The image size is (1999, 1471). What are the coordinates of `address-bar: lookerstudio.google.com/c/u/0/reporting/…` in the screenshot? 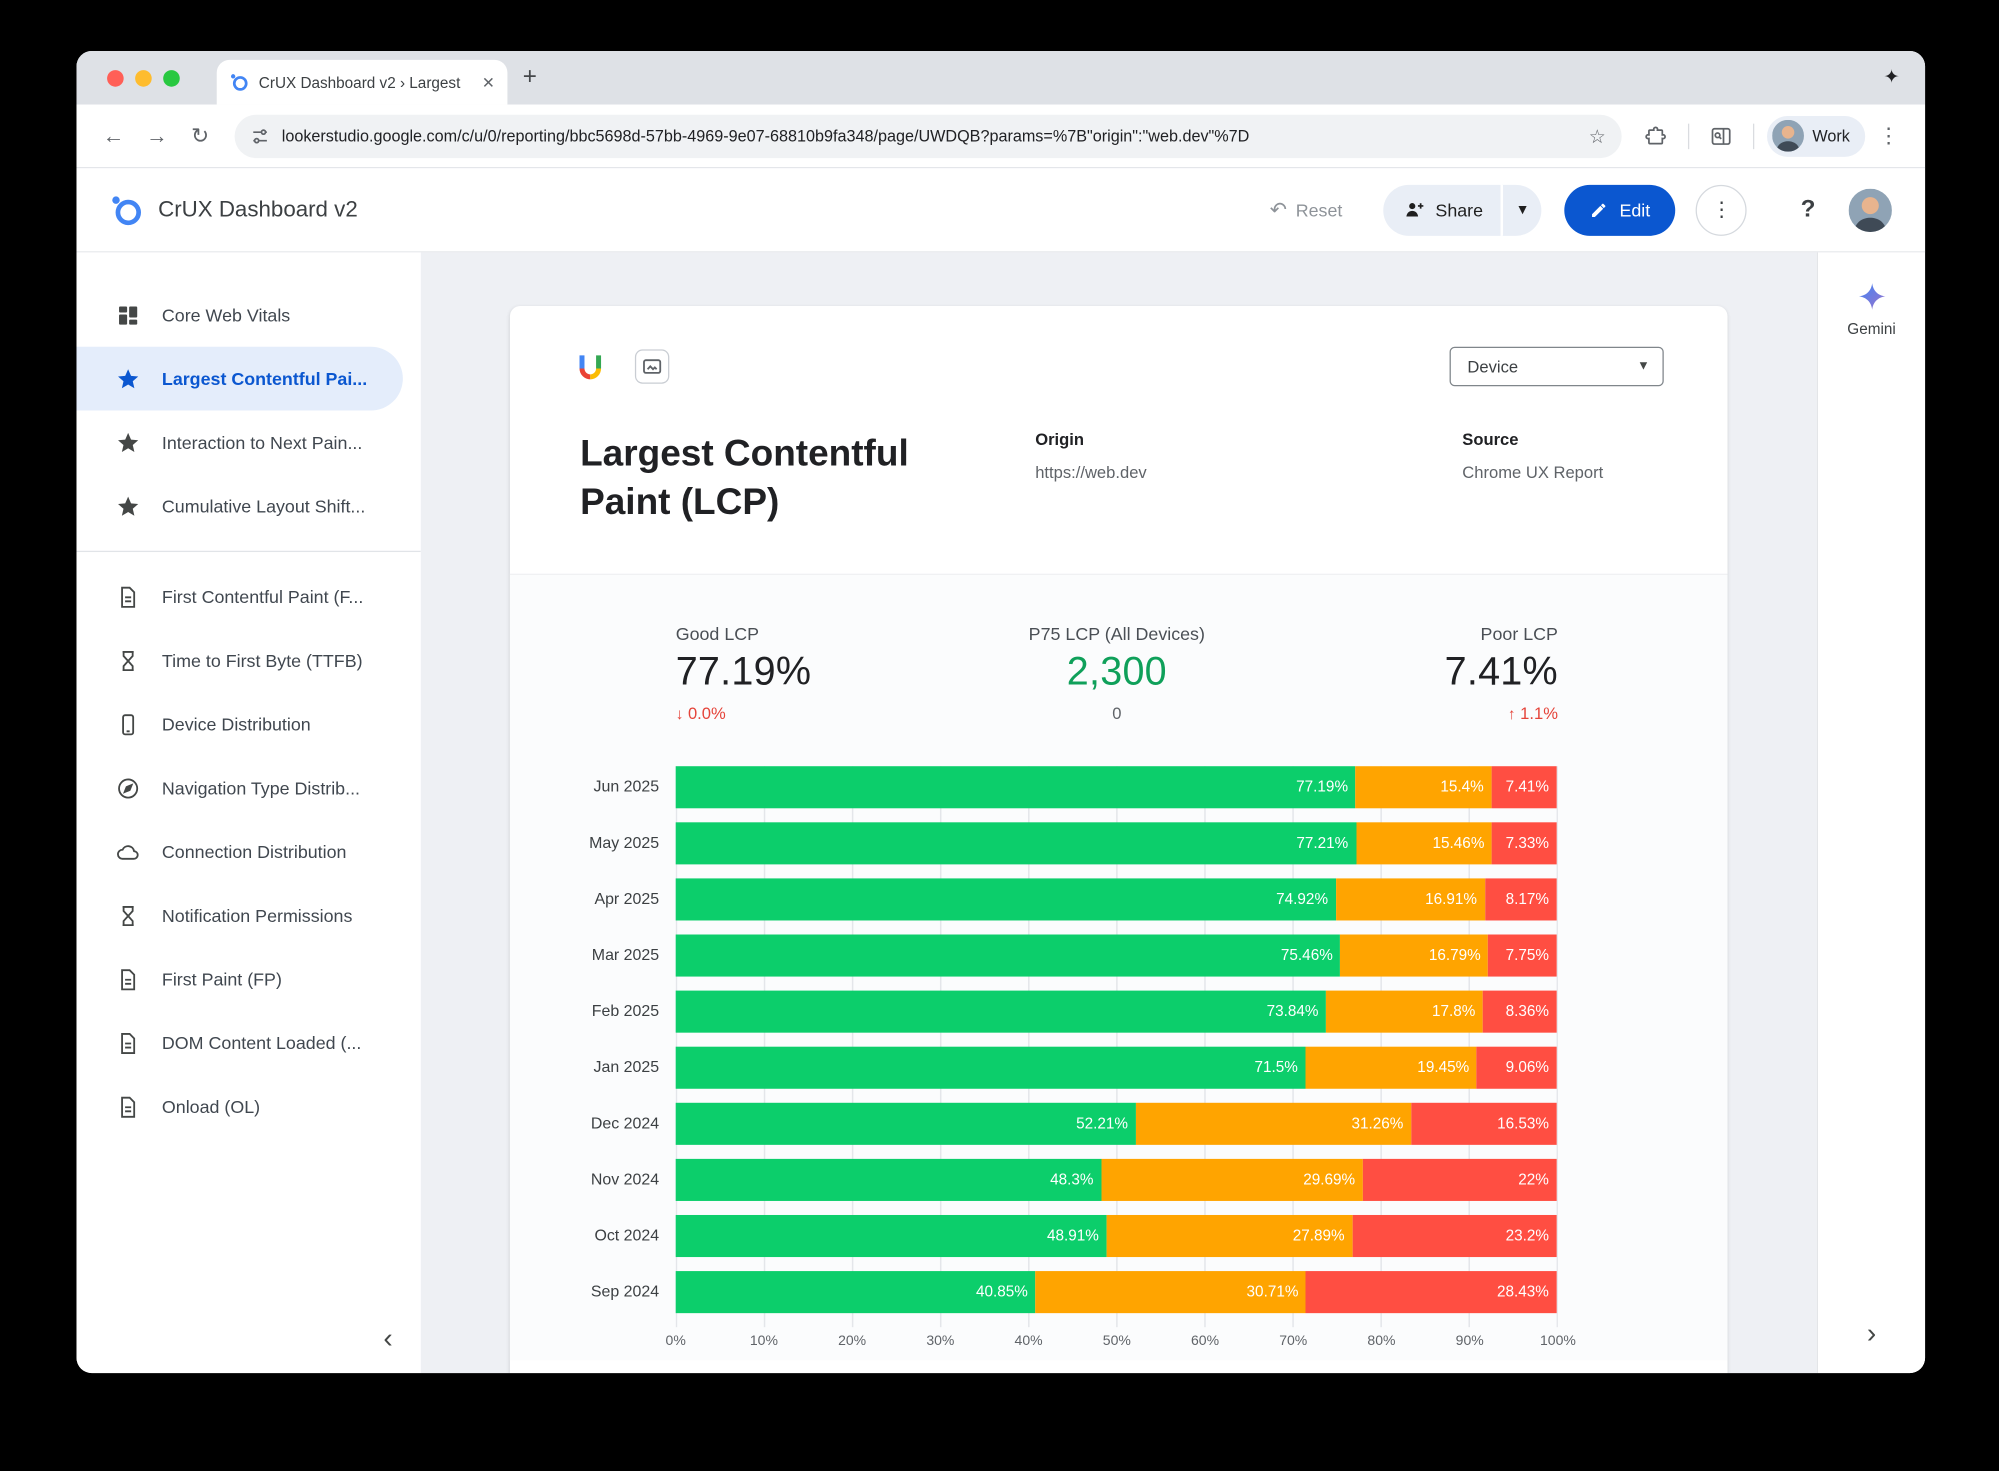 It's located at (928, 136).